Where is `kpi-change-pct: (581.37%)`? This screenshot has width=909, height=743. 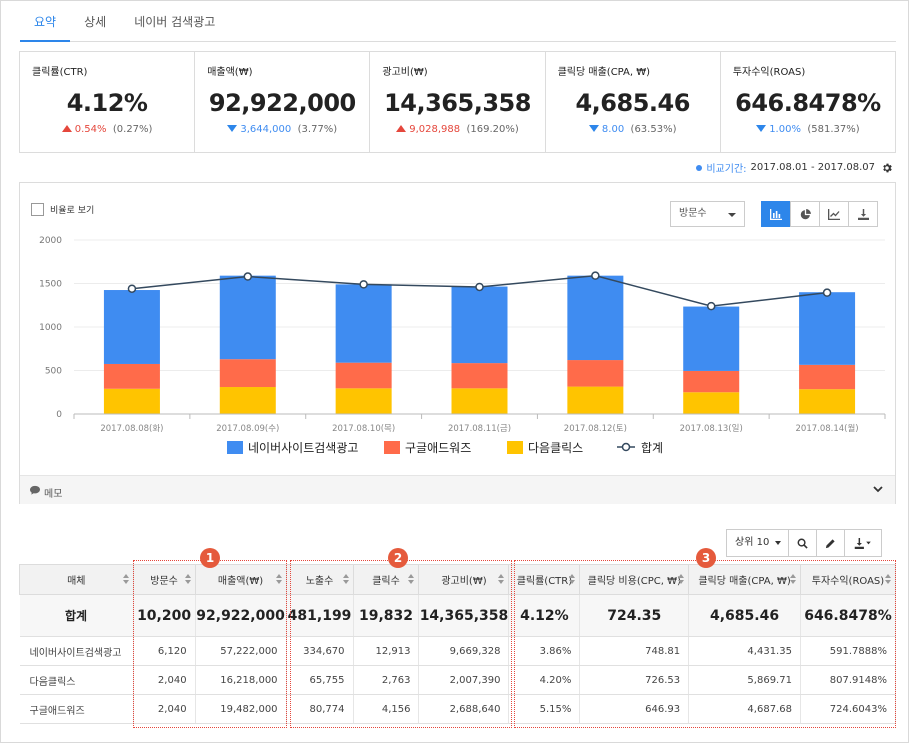
kpi-change-pct: (581.37%) is located at coordinates (833, 129).